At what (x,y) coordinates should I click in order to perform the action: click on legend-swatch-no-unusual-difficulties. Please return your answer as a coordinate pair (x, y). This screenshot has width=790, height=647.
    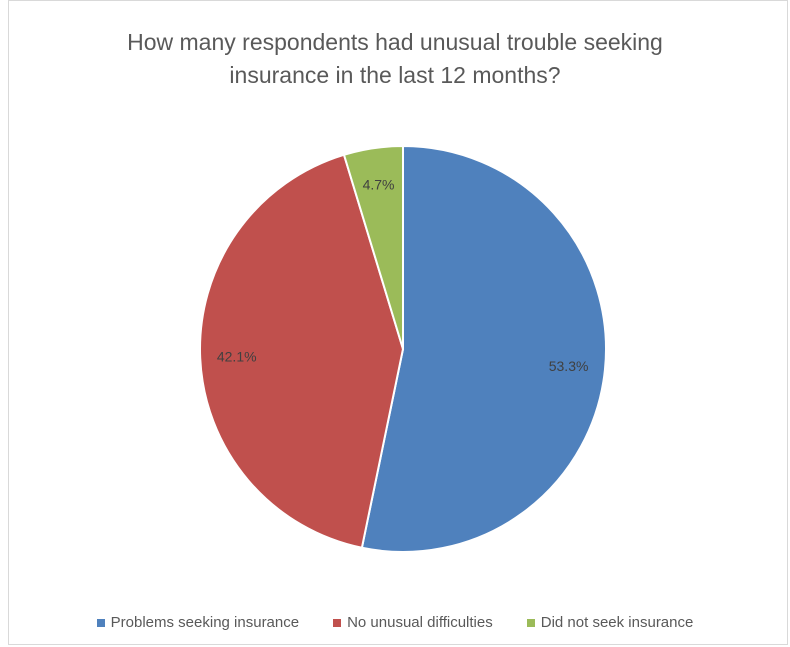
    Looking at the image, I should click on (337, 622).